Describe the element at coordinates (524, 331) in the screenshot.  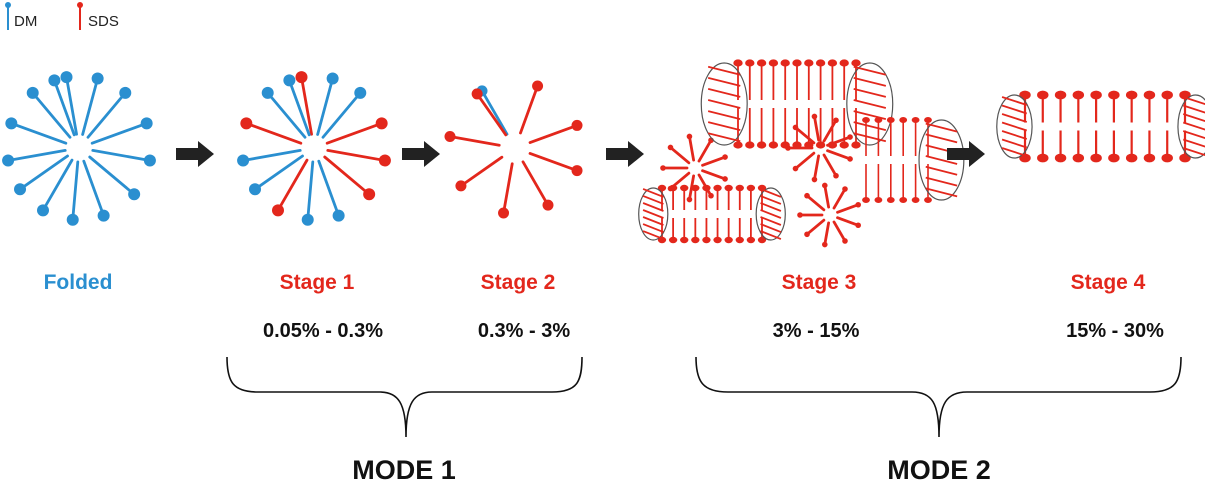
I see `concentration-stage-2: 0.3% - 3%` at that location.